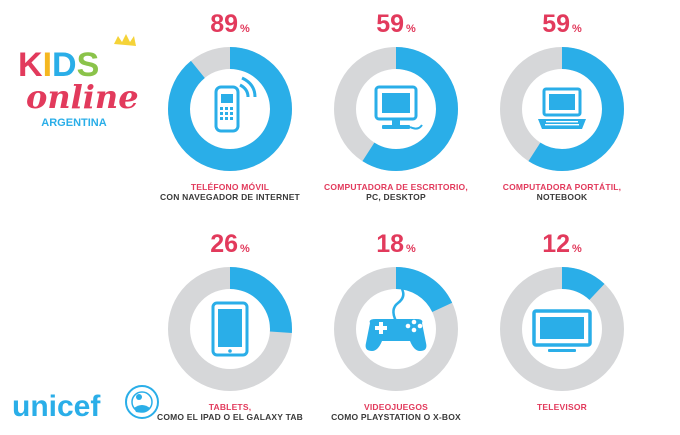 The image size is (680, 435). I want to click on category-label-highlight: TABLETS,, so click(230, 407).